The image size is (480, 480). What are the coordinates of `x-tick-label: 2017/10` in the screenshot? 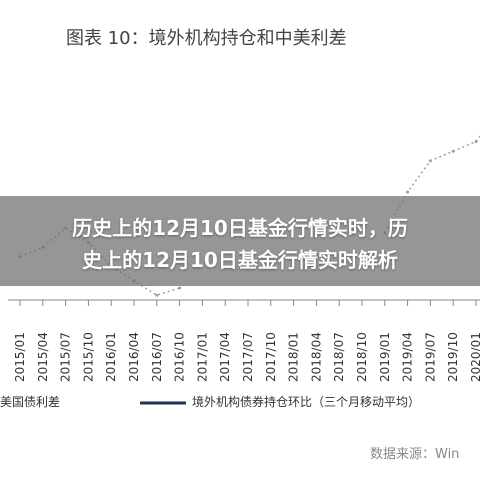 It's located at (271, 357).